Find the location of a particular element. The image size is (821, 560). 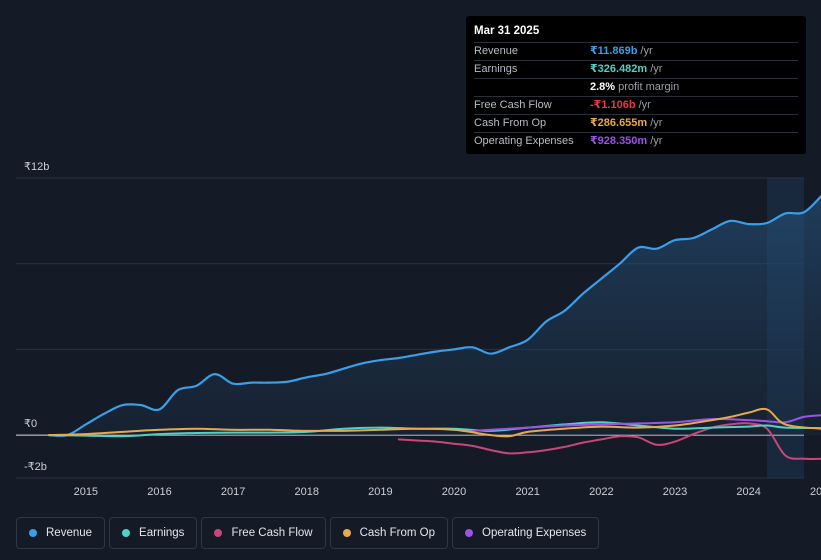

tooltip-row-value: ₹326.482m is located at coordinates (619, 69).